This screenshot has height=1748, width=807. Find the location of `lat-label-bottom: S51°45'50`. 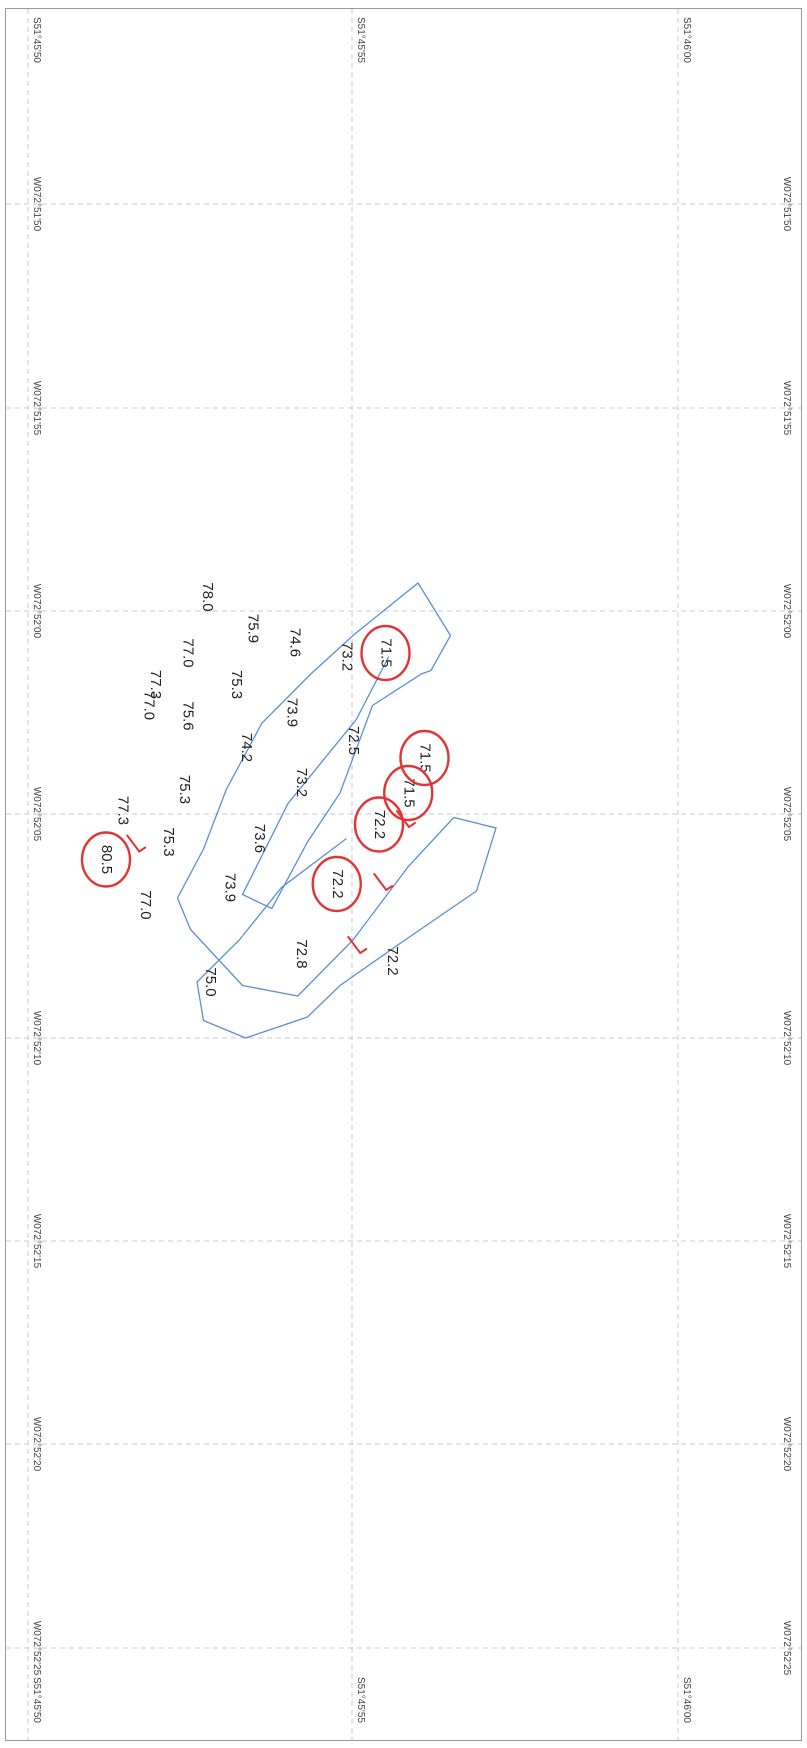

lat-label-bottom: S51°45'50 is located at coordinates (36, 1700).